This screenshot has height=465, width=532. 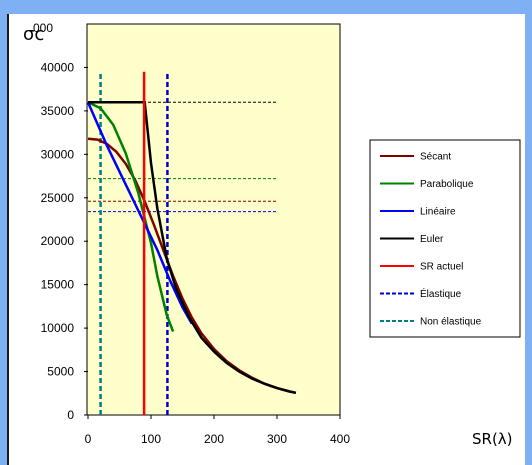 What do you see at coordinates (340, 439) in the screenshot?
I see `x-tick-label-4: 400` at bounding box center [340, 439].